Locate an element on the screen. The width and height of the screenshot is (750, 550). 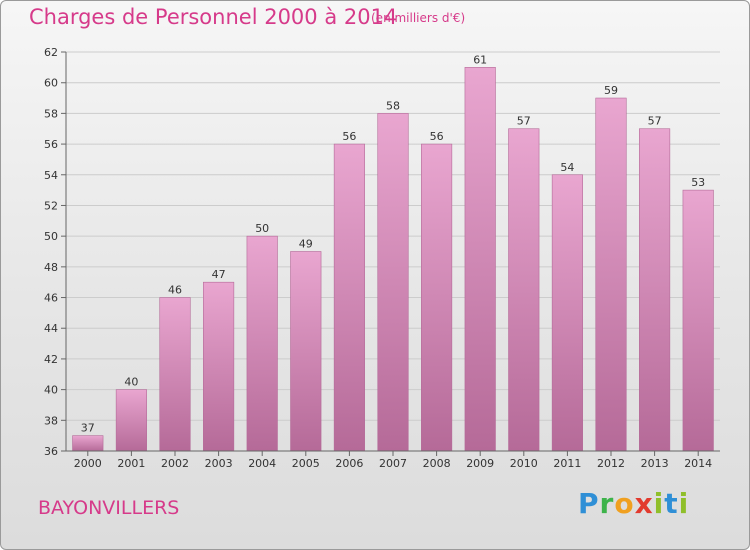
value-label-2007: 58 is located at coordinates (393, 105).